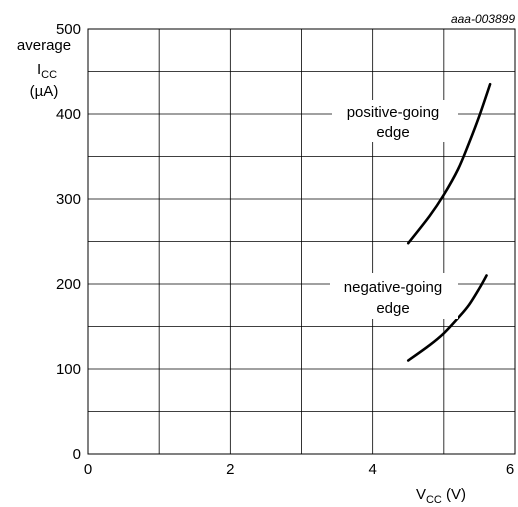 This screenshot has width=518, height=507. What do you see at coordinates (510, 469) in the screenshot?
I see `x-tick-label: 6` at bounding box center [510, 469].